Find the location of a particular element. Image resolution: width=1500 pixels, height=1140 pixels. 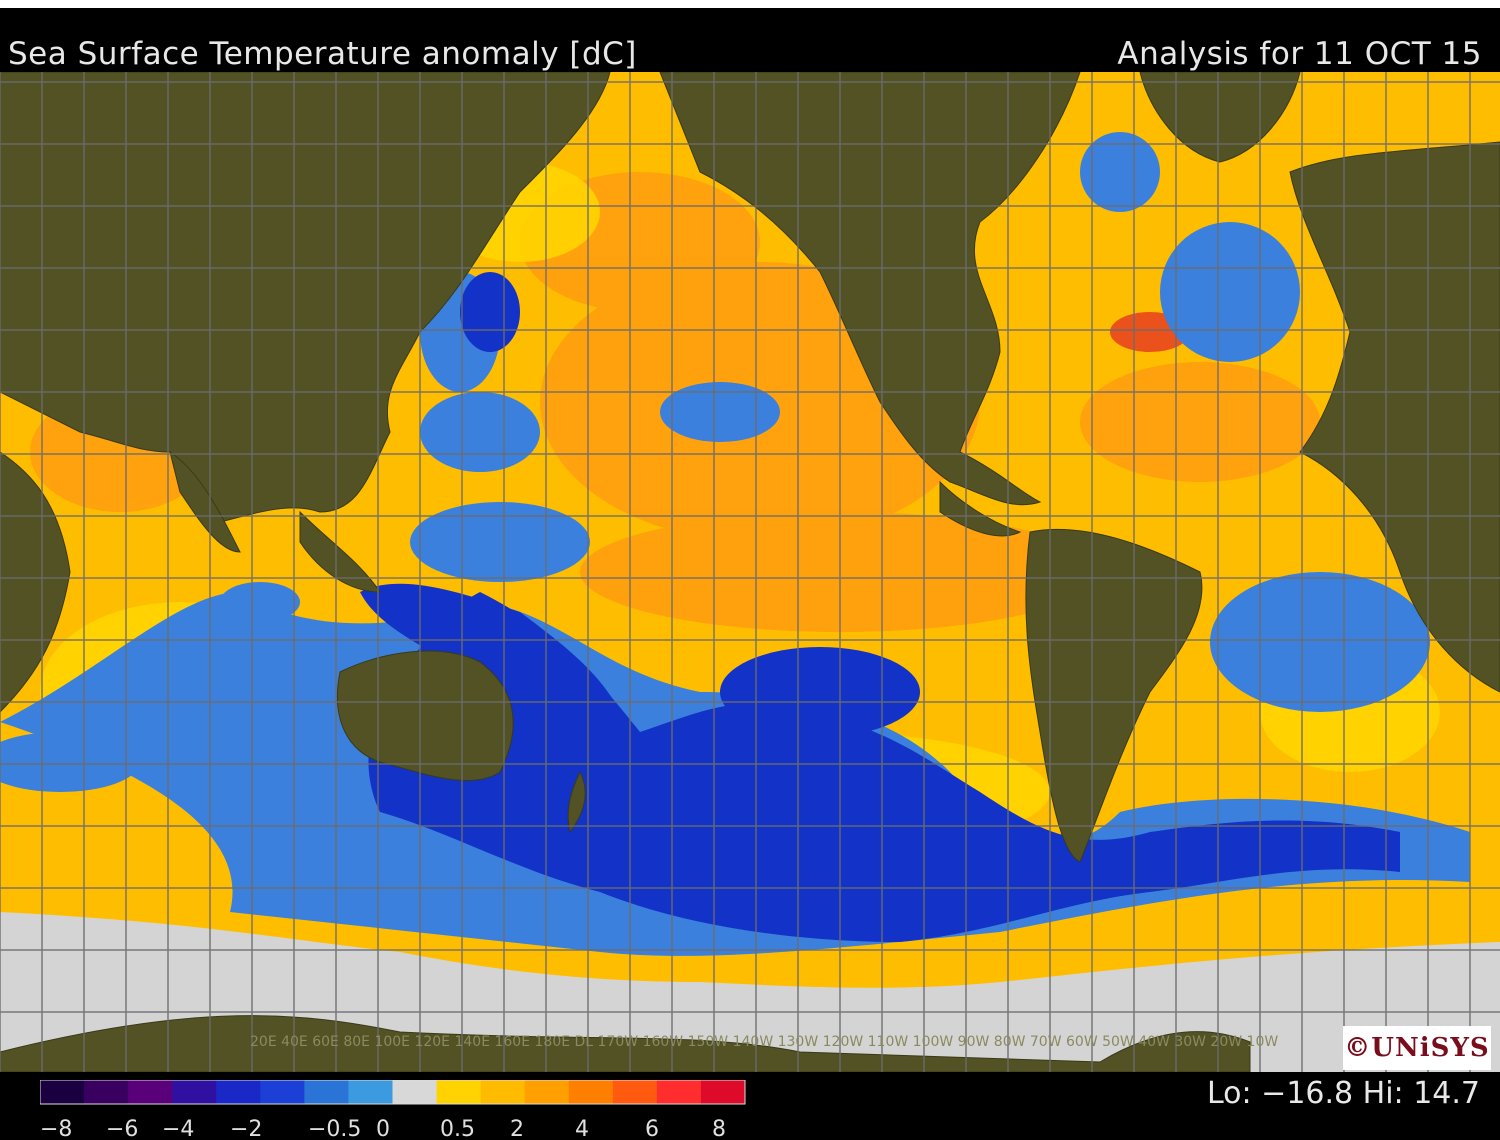

analysis-date: Analysis for 11 OCT 15 is located at coordinates (1299, 54).